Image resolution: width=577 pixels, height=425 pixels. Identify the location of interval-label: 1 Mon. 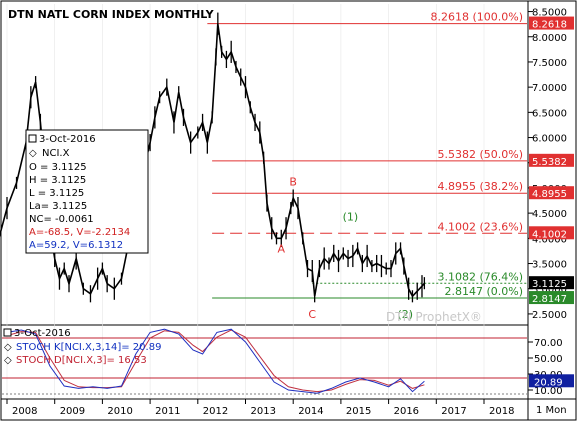
(551, 410).